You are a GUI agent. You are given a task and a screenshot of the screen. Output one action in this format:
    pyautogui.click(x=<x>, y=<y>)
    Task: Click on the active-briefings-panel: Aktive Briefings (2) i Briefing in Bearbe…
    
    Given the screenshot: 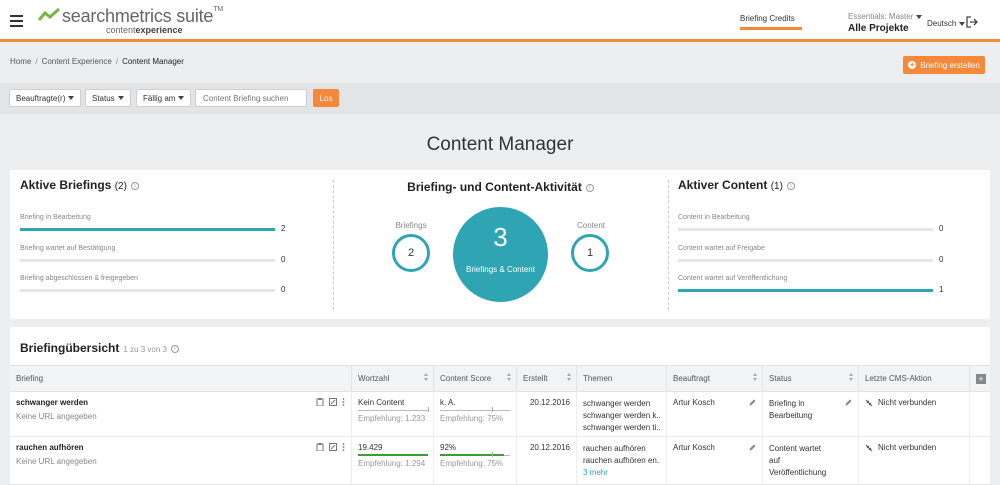 What is the action you would take?
    pyautogui.click(x=171, y=244)
    